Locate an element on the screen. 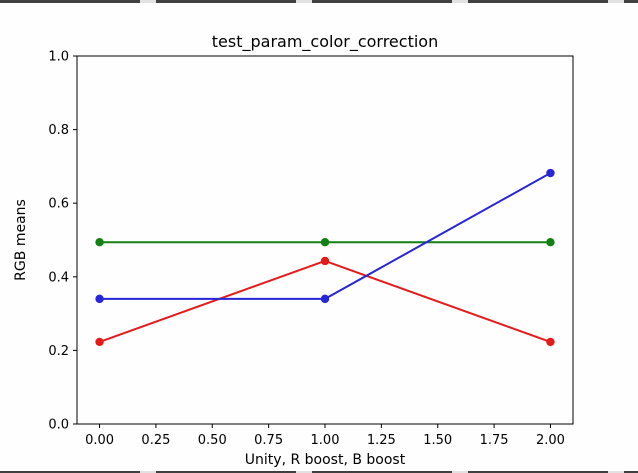 This screenshot has width=638, height=473. x-tick-label: 0.50 is located at coordinates (212, 440).